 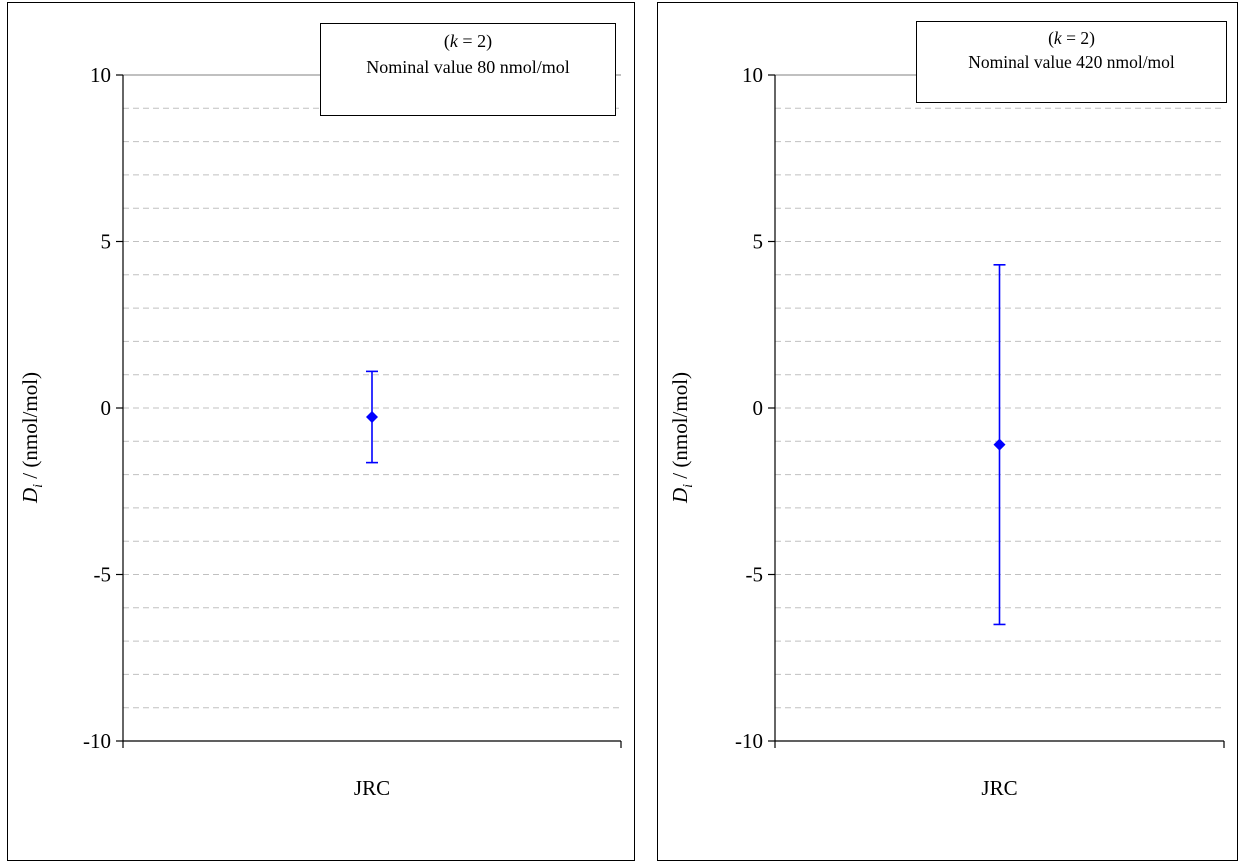 I want to click on legend-nominal-value: Nominal value 420 nmol/mol, so click(x=1071, y=62).